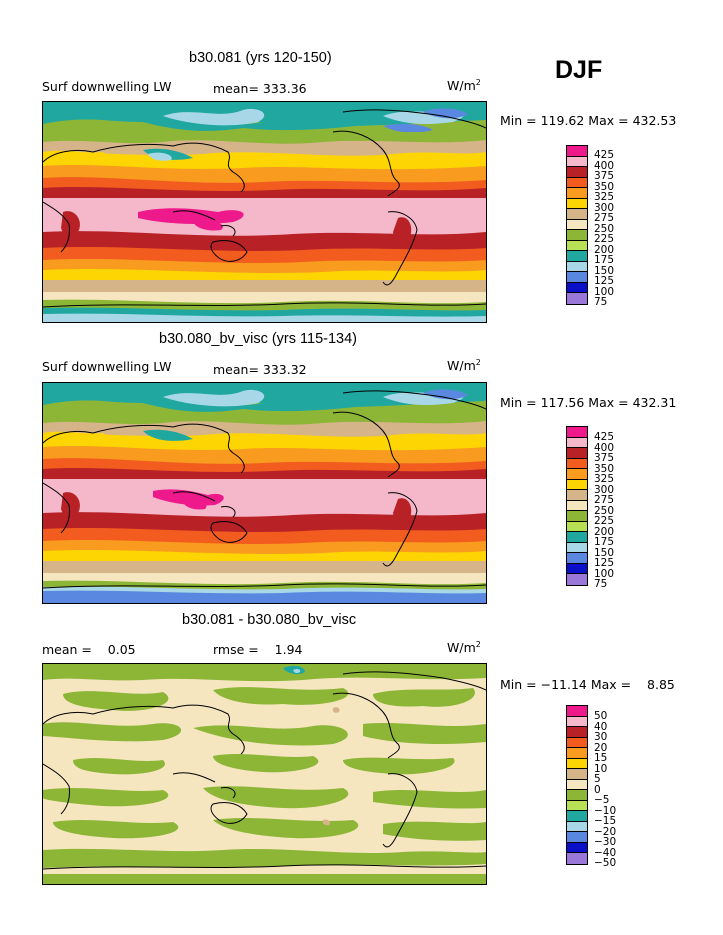 The height and width of the screenshot is (935, 723). Describe the element at coordinates (601, 758) in the screenshot. I see `level-label: 15` at that location.